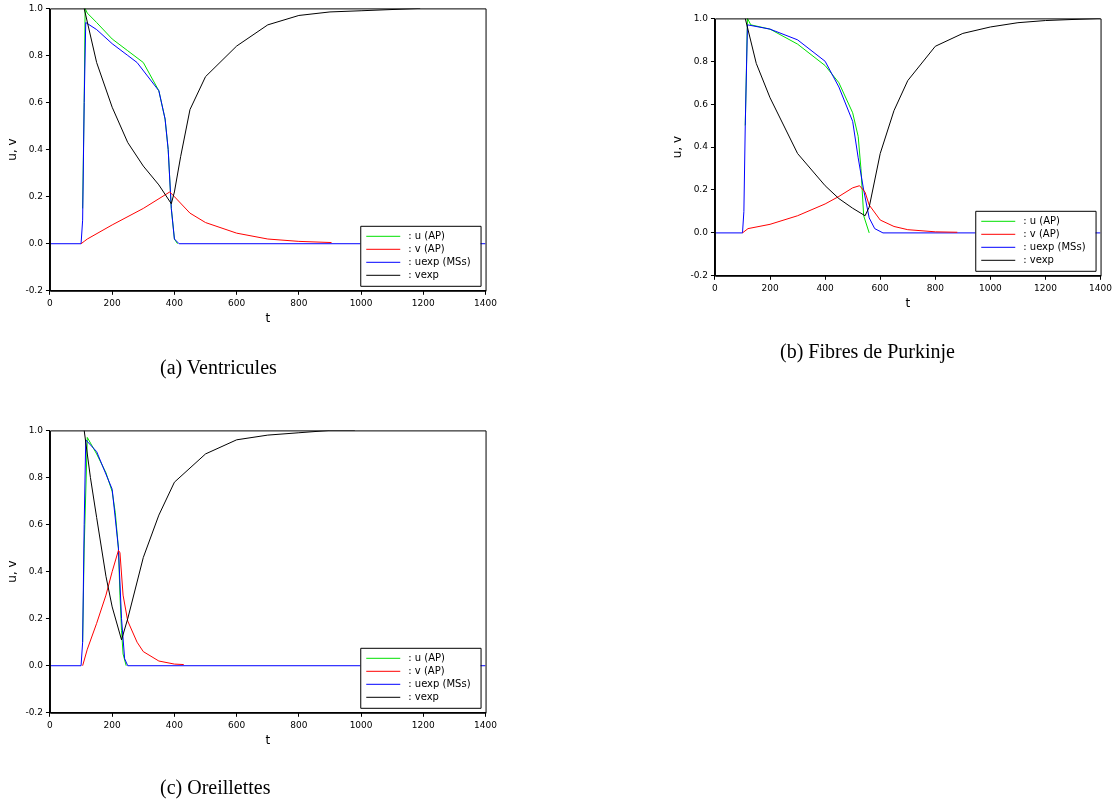  Describe the element at coordinates (218, 367) in the screenshot. I see `text: (a) Ventricules` at that location.